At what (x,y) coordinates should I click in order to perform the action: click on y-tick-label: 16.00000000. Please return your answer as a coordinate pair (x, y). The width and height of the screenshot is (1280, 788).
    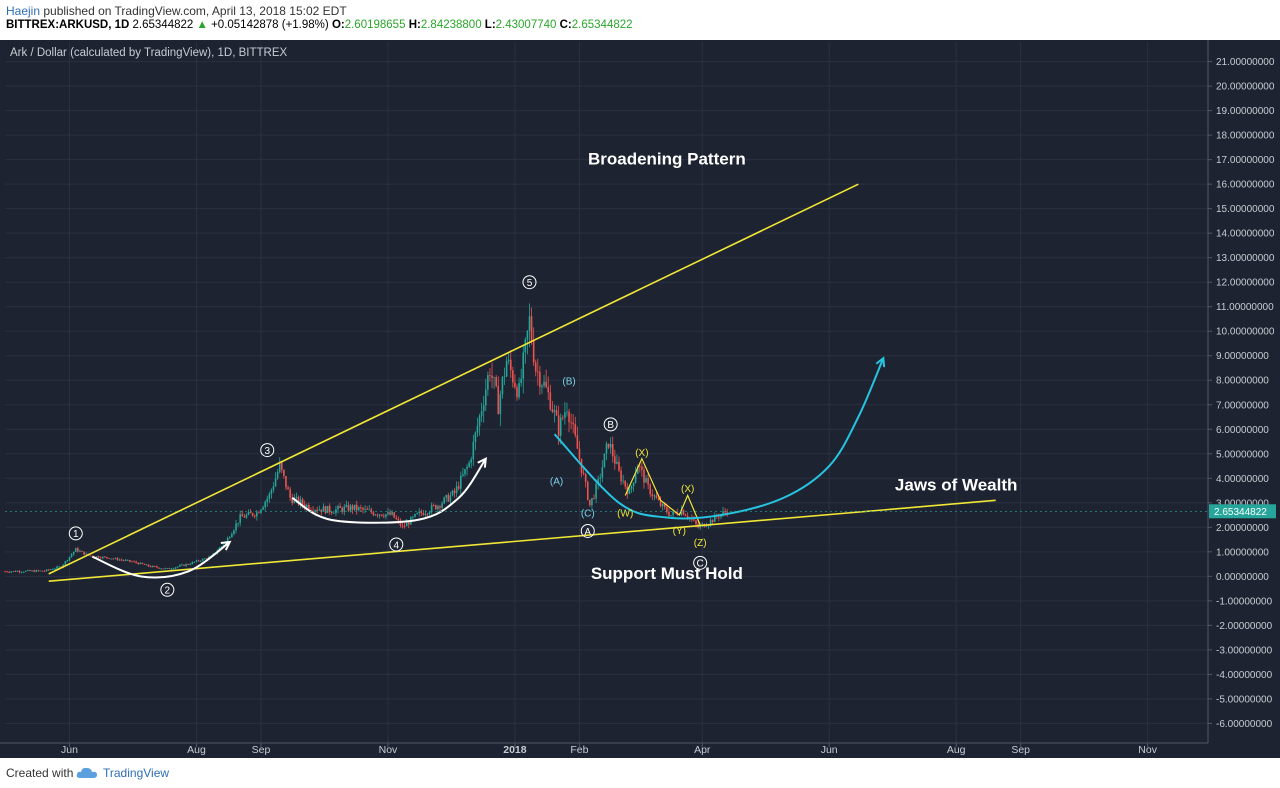
    Looking at the image, I should click on (1245, 185).